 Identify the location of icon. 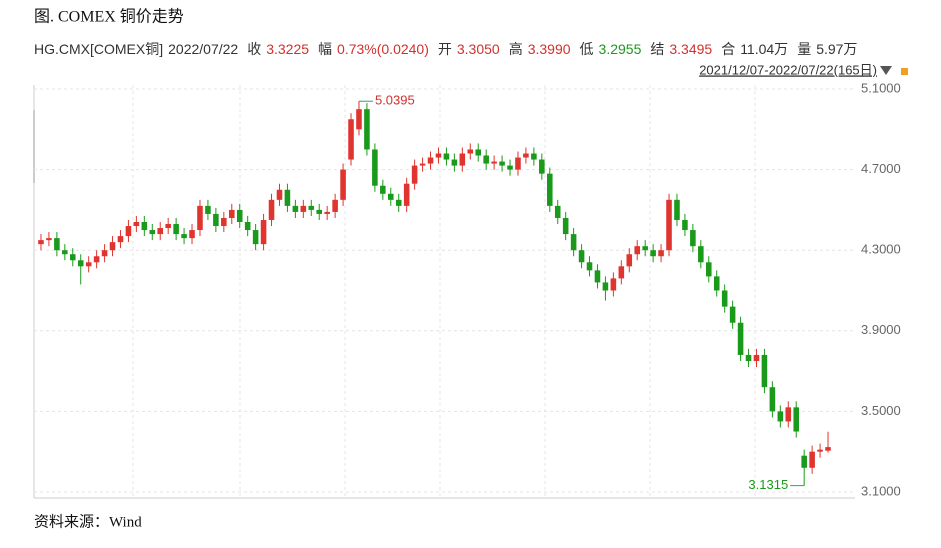
(904, 71).